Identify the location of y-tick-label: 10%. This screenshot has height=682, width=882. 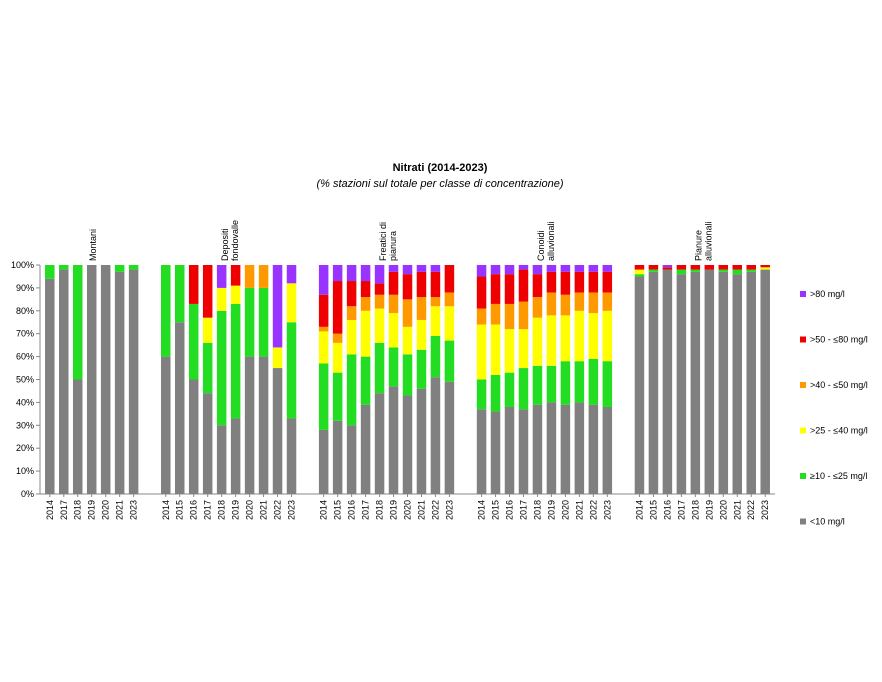
(25, 471).